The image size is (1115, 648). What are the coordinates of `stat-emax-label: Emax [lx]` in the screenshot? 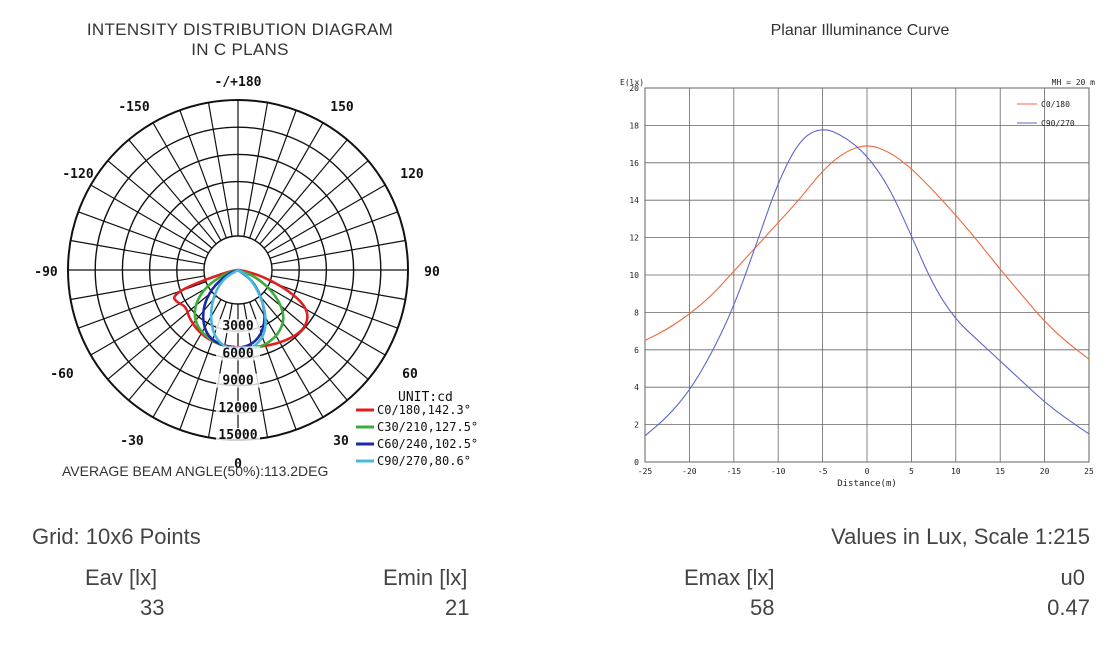 It's located at (729, 577).